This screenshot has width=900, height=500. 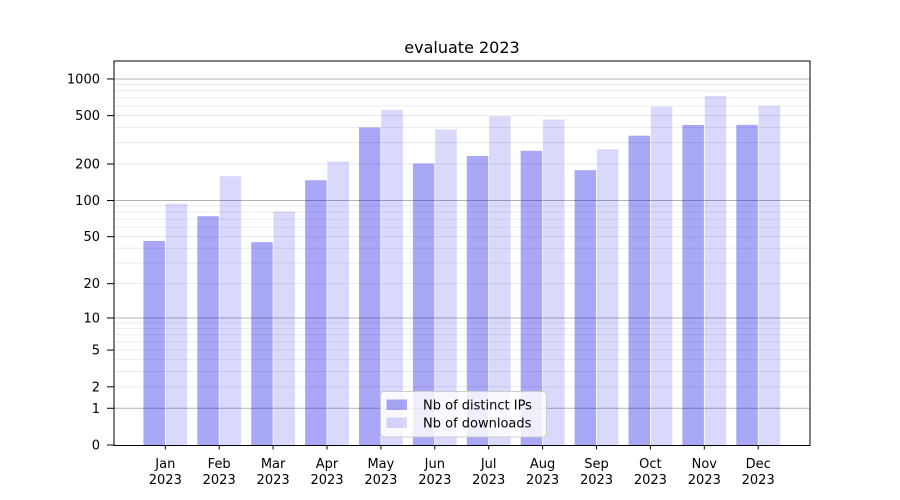 I want to click on y-tick-label: 1000, so click(x=83, y=79).